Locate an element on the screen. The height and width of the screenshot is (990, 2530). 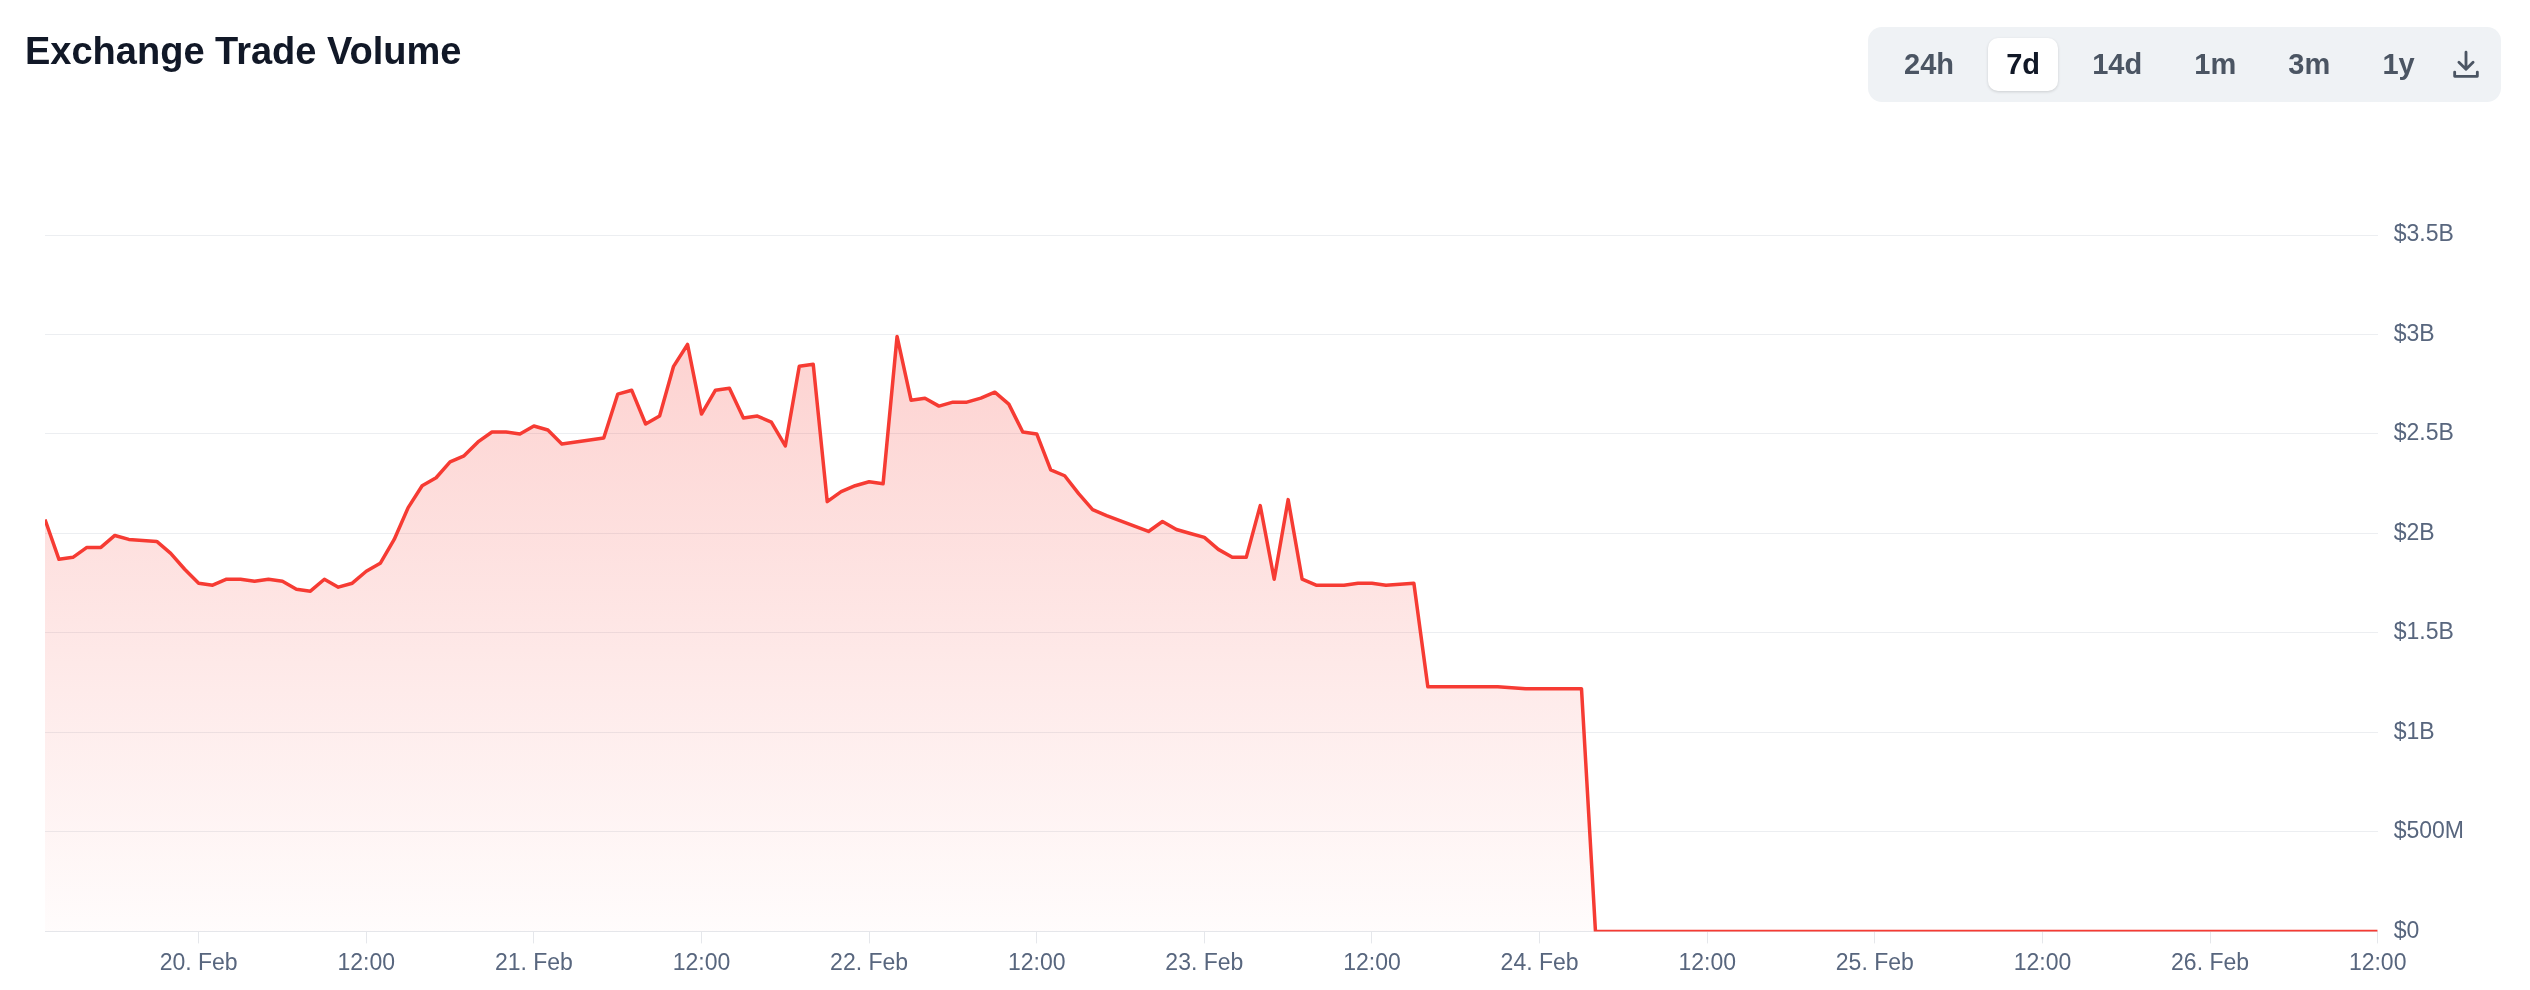
x-tick-label: 21. Feb is located at coordinates (533, 961).